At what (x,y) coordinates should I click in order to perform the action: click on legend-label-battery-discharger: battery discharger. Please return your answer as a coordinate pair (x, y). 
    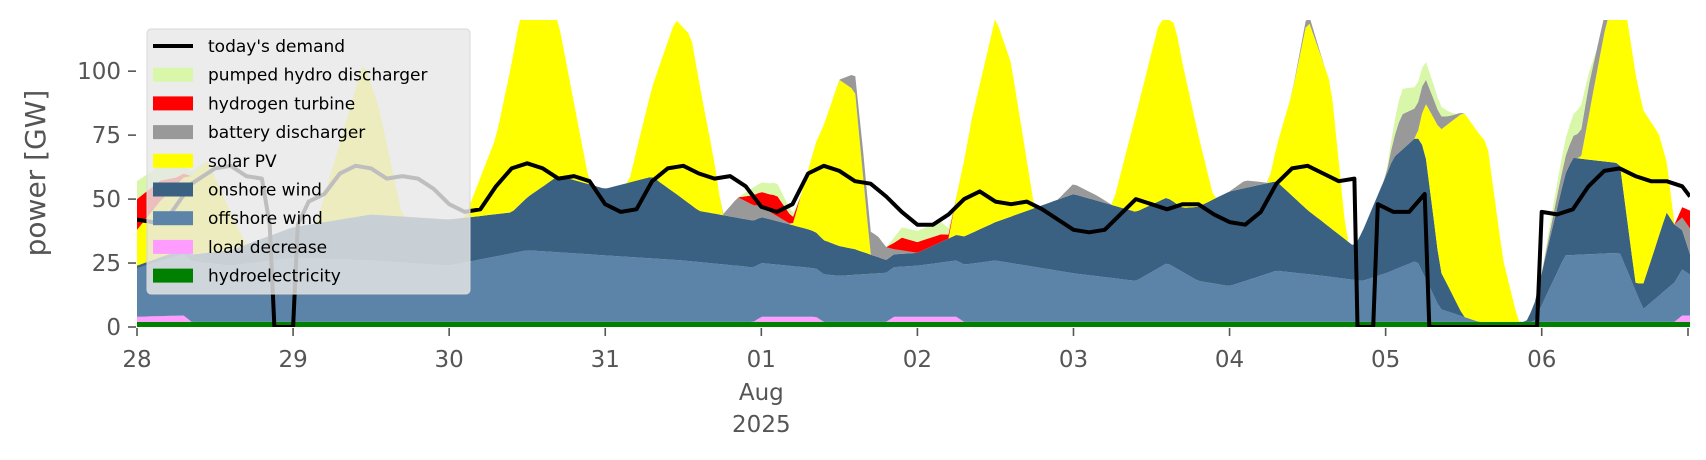
    Looking at the image, I should click on (286, 133).